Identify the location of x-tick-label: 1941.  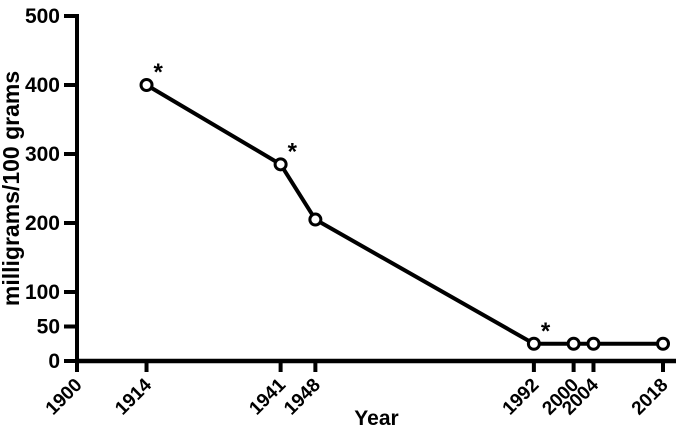
(267, 396).